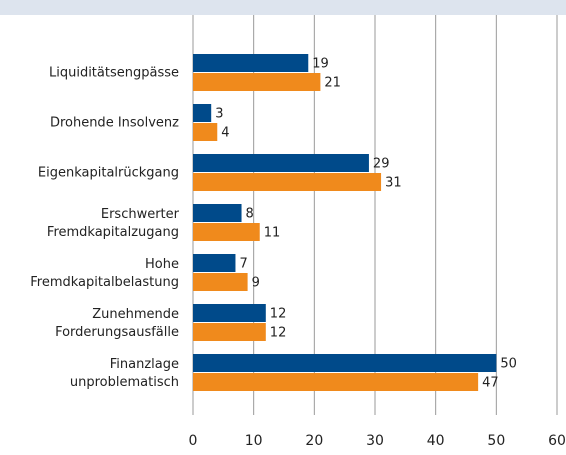  What do you see at coordinates (113, 223) in the screenshot?
I see `category-label: Erschwerter Fremdkapitalzugang` at bounding box center [113, 223].